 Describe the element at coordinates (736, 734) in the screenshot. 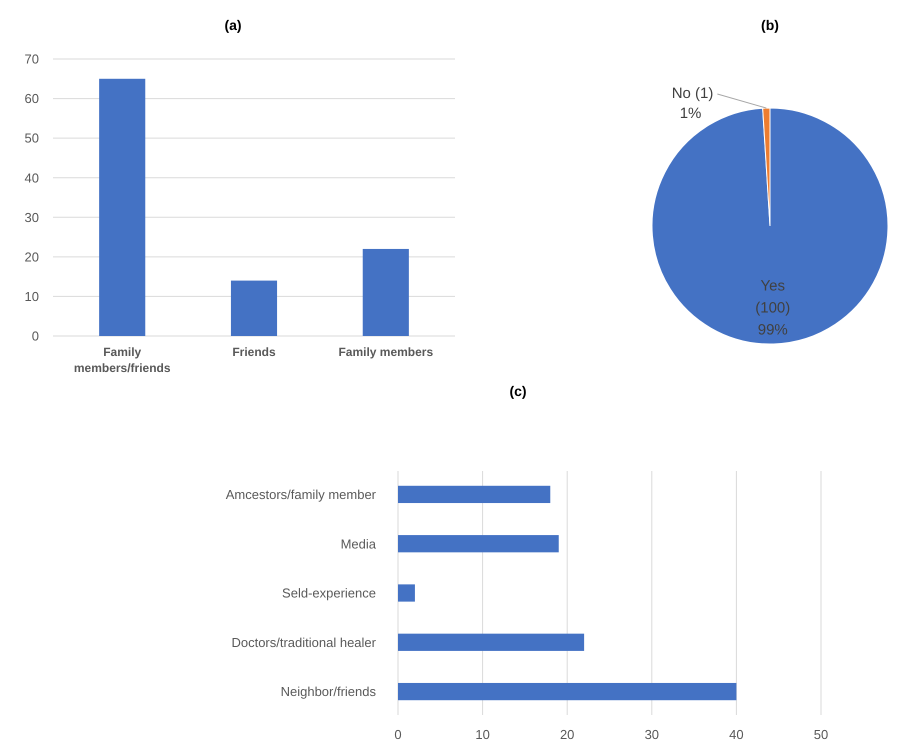

I see `x-tick-label: 40` at that location.